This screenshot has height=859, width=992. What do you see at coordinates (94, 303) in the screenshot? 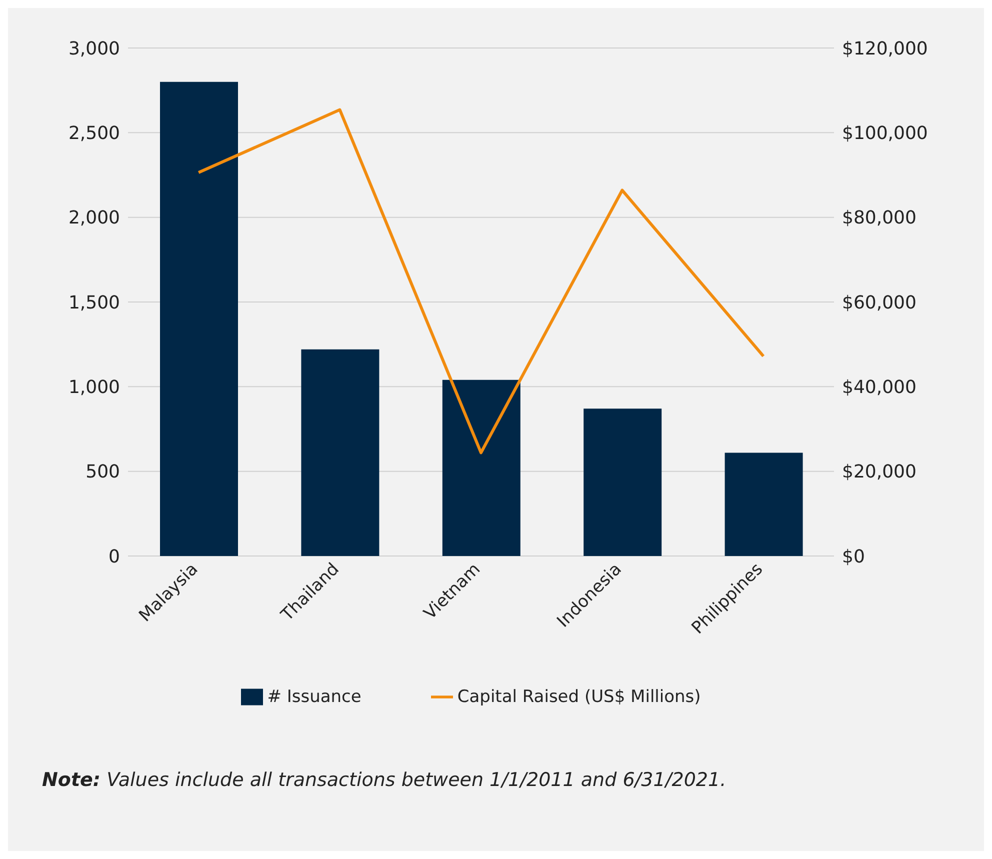
I see `y-tick-label: 1,500` at bounding box center [94, 303].